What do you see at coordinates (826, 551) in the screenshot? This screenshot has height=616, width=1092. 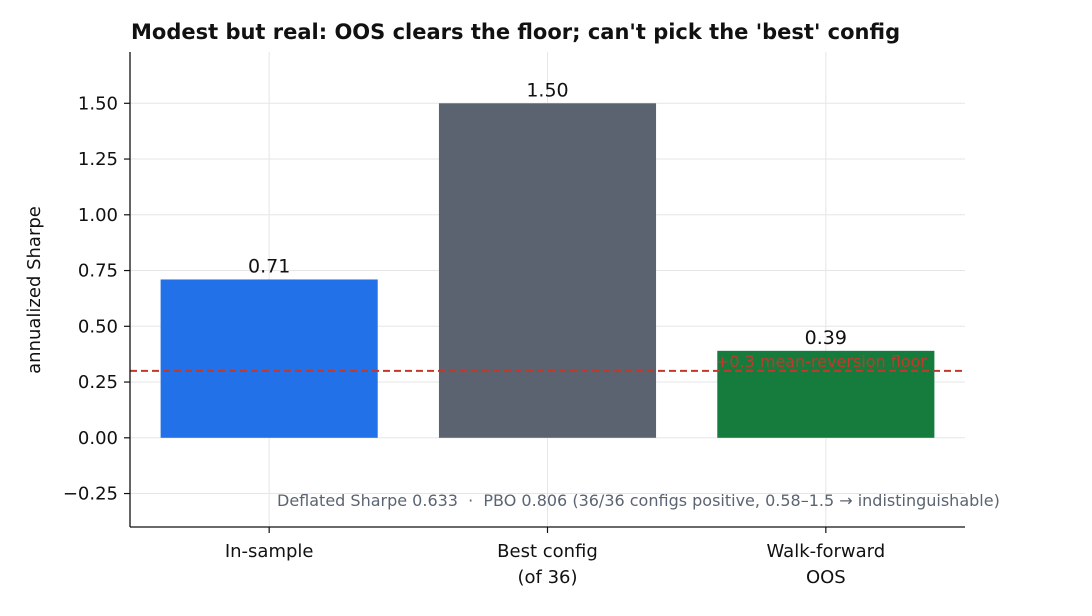 I see `x-tick-label: Walk-forward` at bounding box center [826, 551].